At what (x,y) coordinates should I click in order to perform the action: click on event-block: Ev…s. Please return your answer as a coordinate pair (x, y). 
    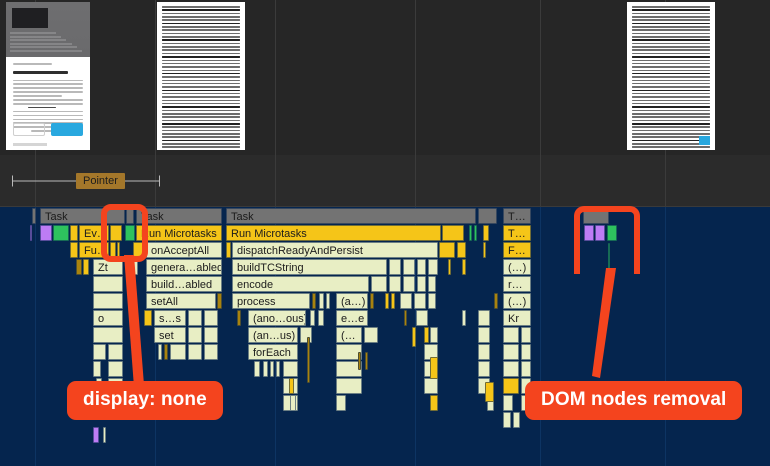
    Looking at the image, I should click on (94, 233).